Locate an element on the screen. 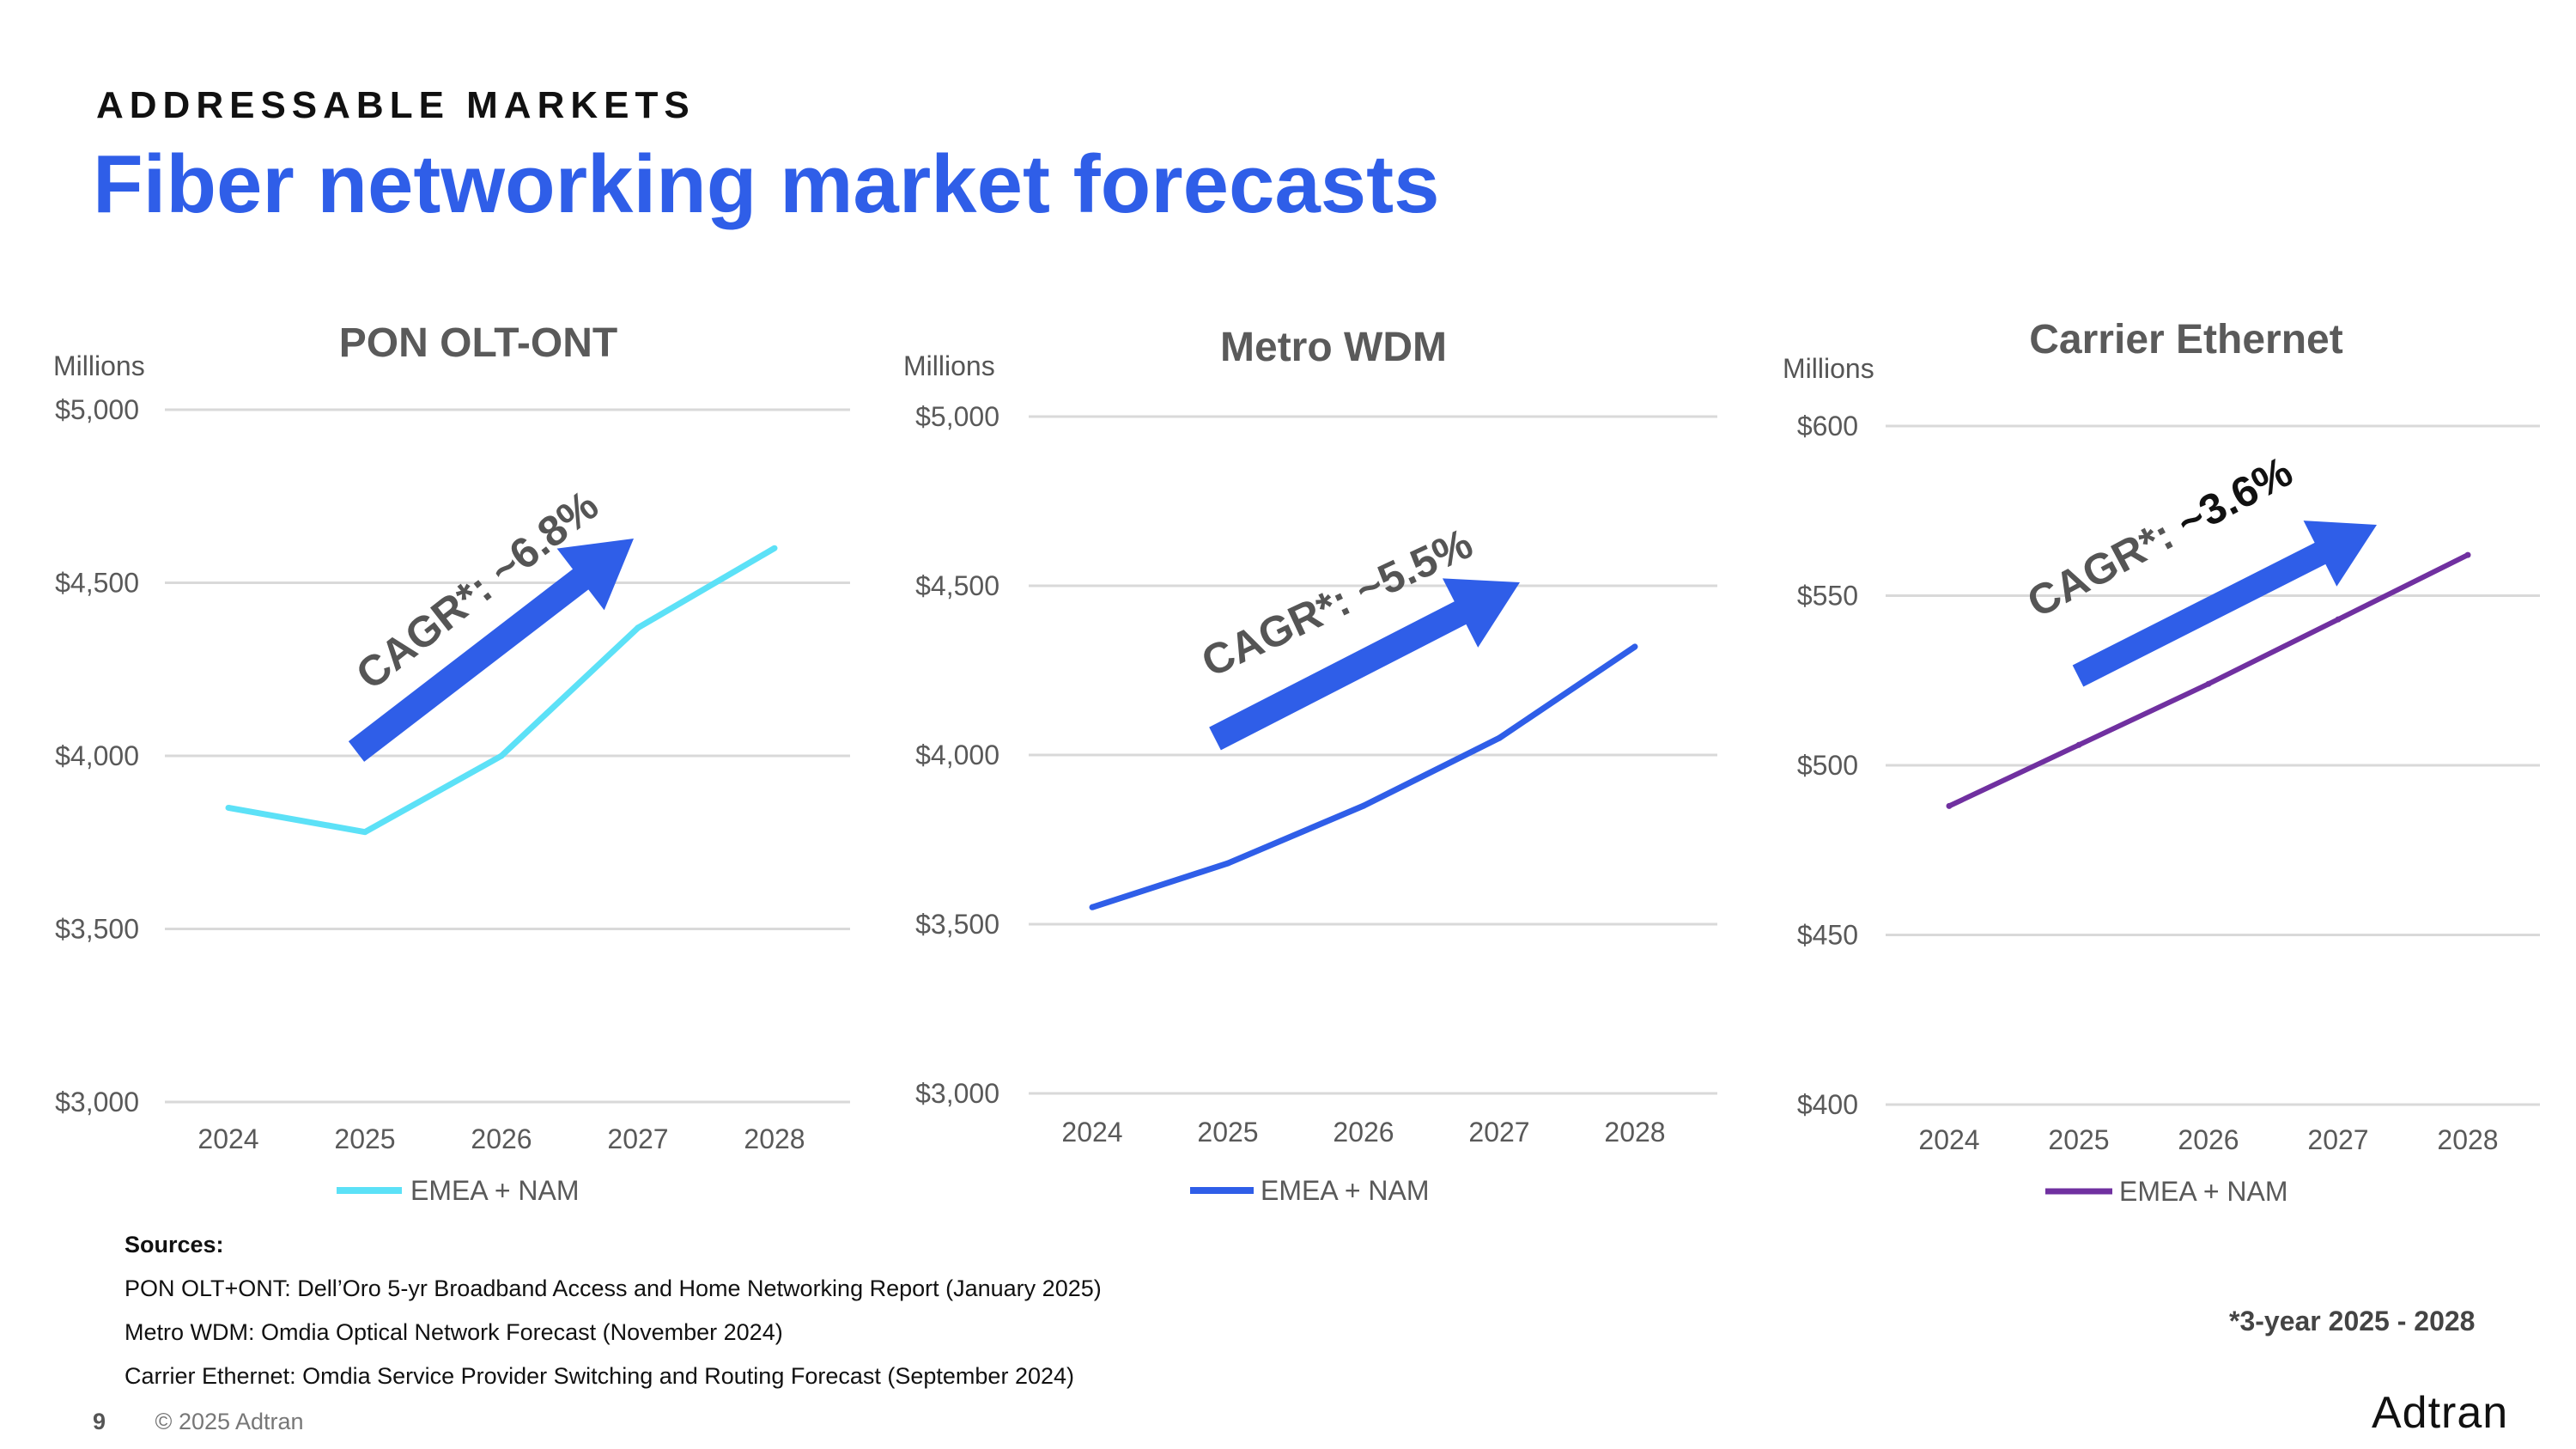  cagr-annotation: CAGR*: ~5.5% is located at coordinates (1336, 602).